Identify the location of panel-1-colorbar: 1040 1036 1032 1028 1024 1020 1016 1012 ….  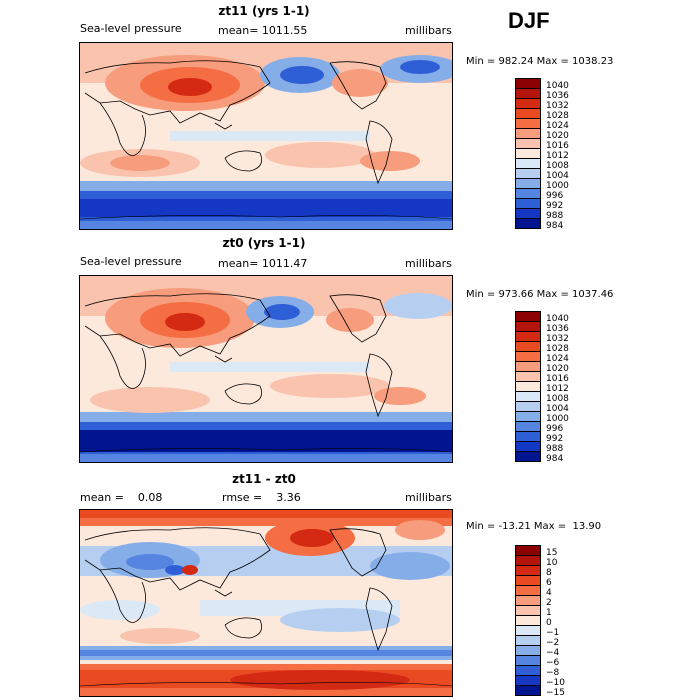
(555, 154).